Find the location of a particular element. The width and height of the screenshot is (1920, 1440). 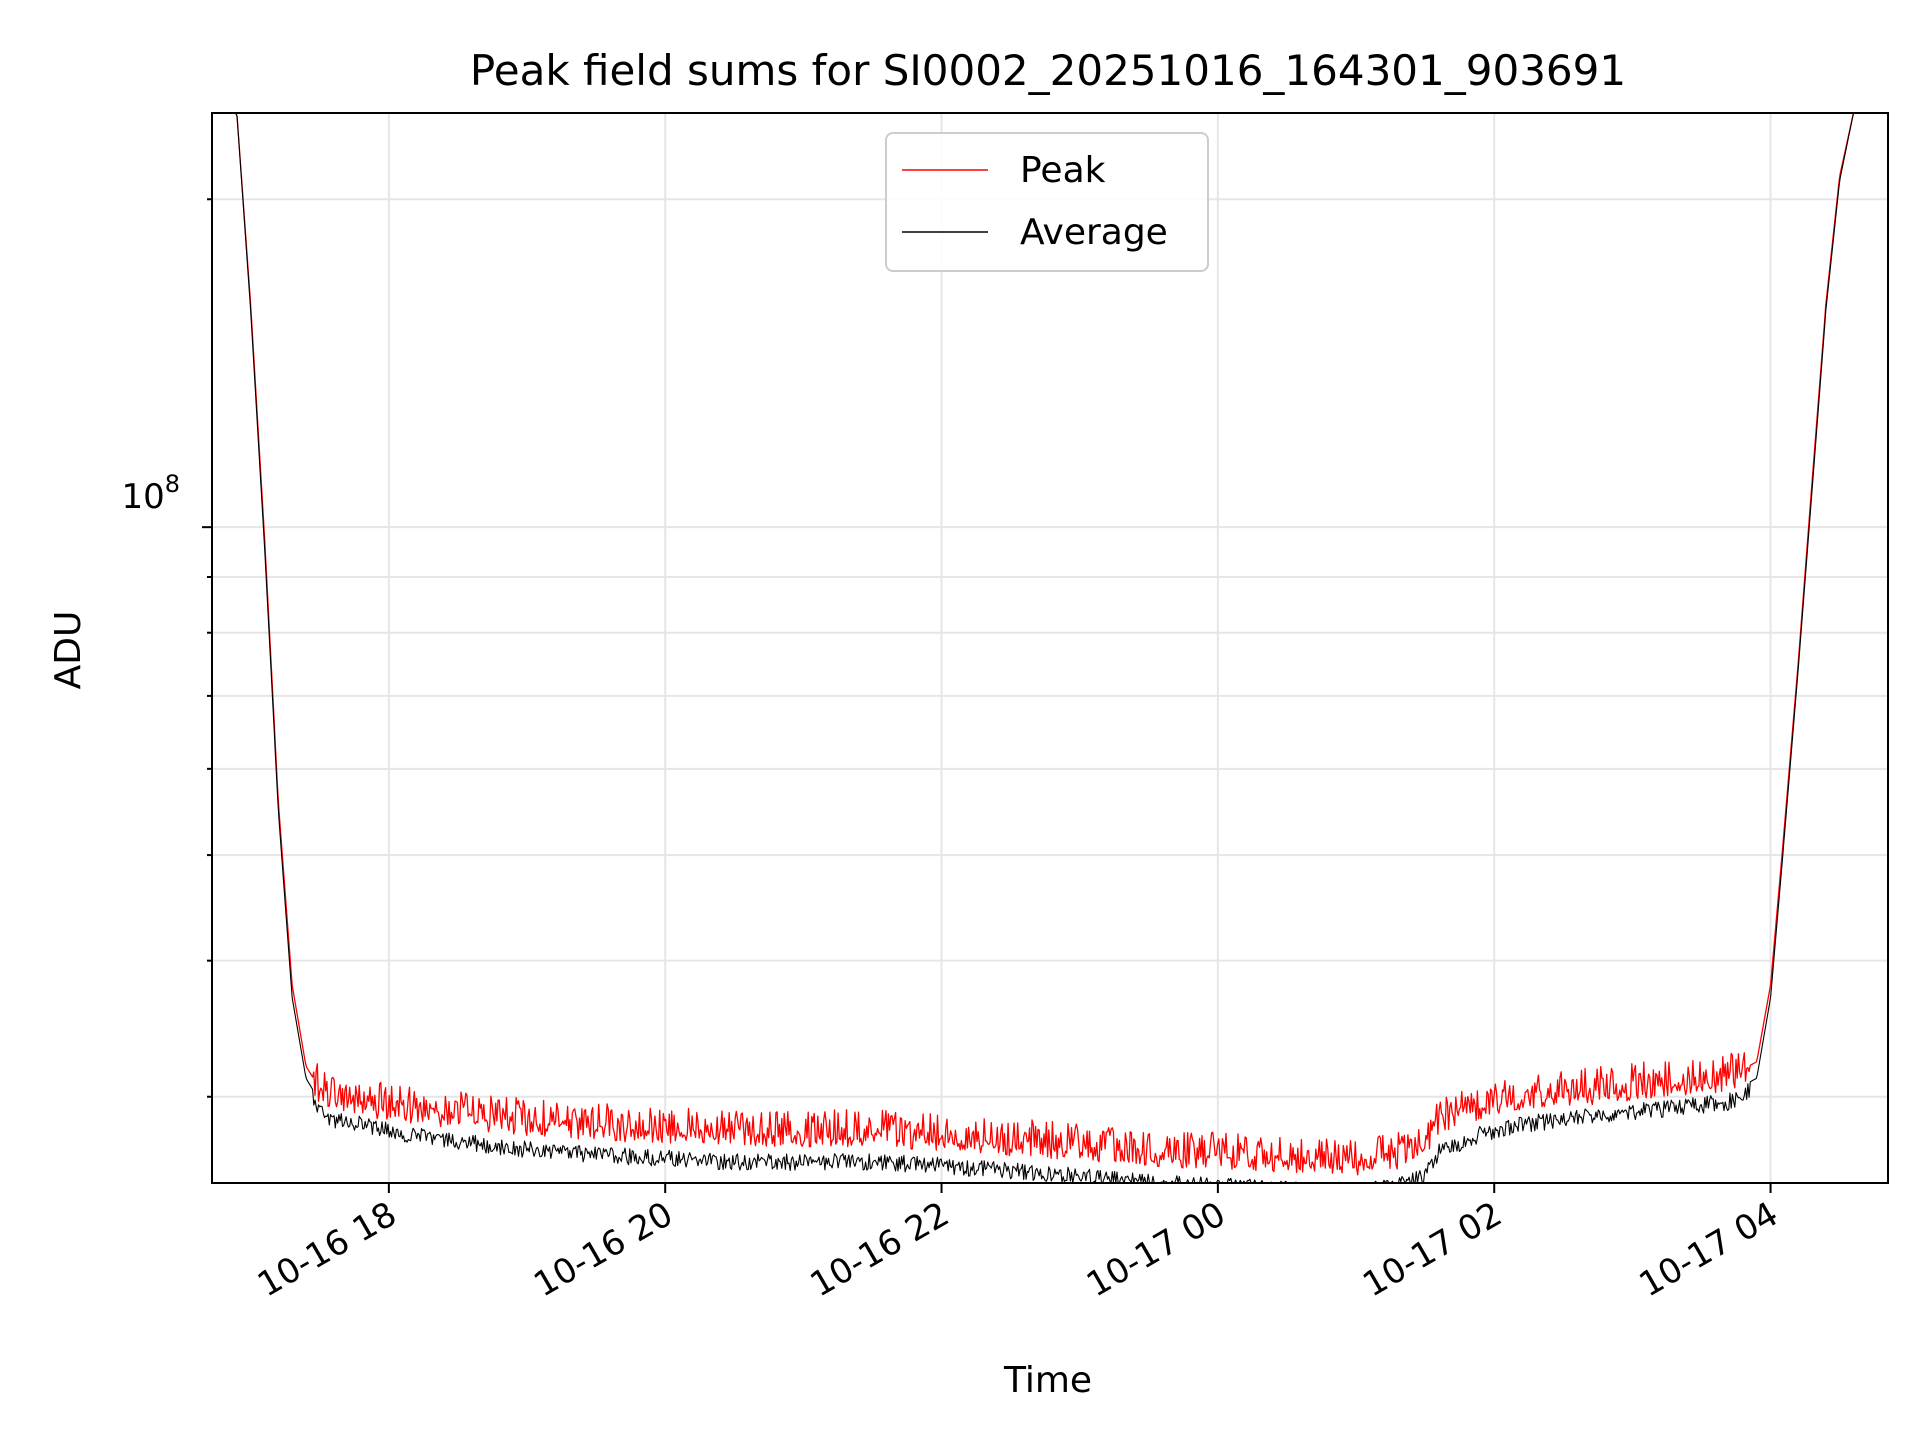

y-axis-label: ADU is located at coordinates (68, 650).